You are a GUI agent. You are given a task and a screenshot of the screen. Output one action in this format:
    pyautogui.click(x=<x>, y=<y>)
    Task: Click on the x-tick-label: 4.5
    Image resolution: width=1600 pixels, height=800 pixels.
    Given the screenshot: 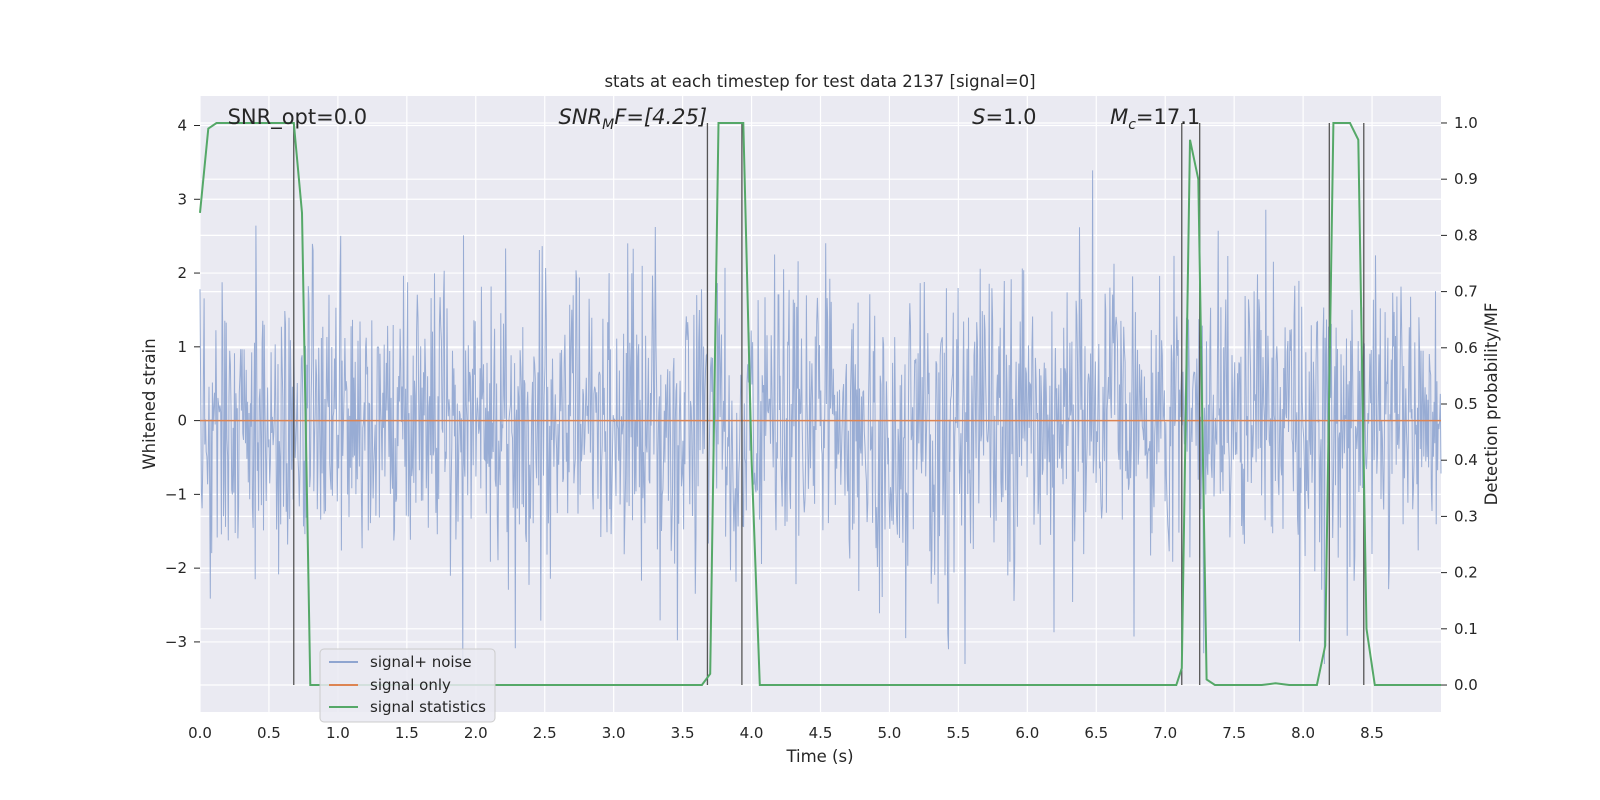 What is the action you would take?
    pyautogui.click(x=821, y=733)
    